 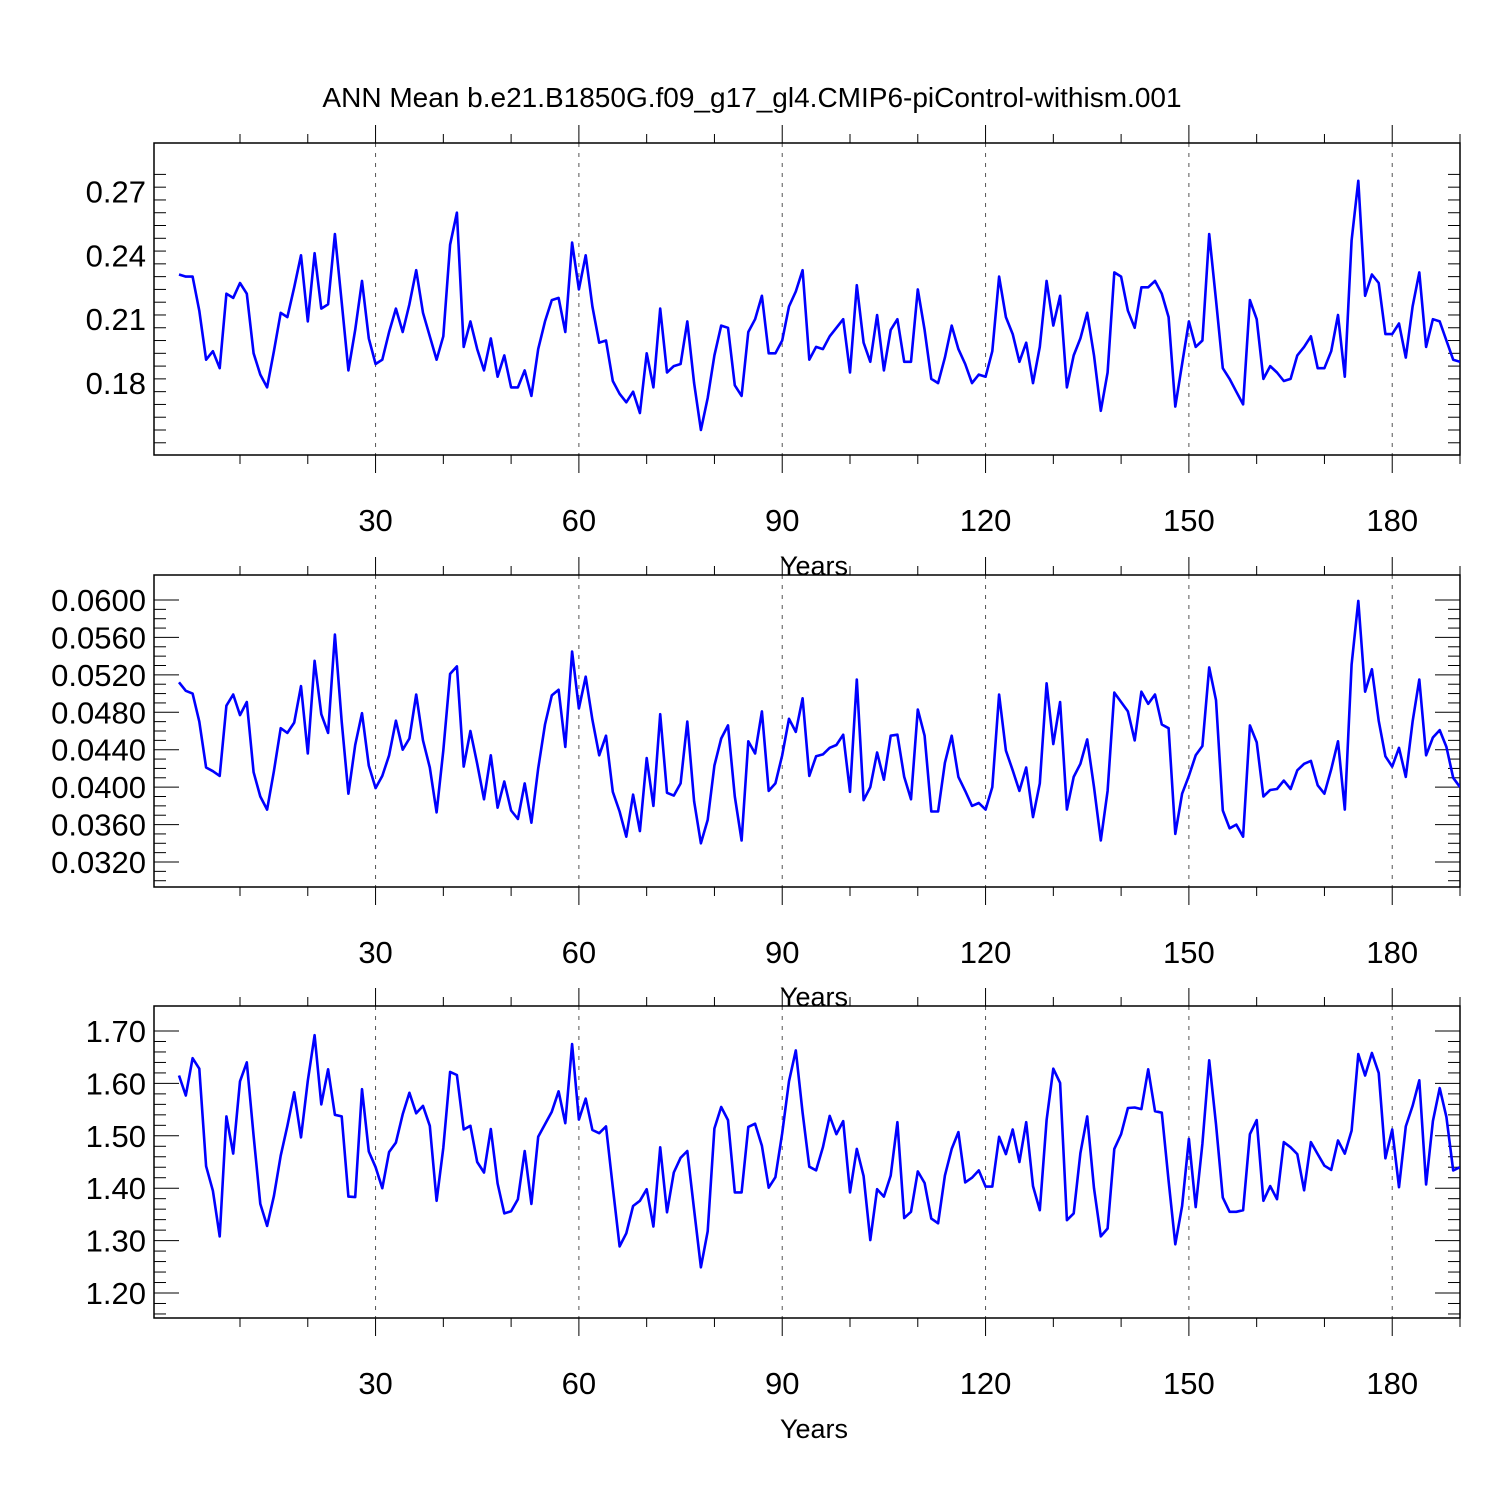 I want to click on y-tick-label: 1.70, so click(x=116, y=1031).